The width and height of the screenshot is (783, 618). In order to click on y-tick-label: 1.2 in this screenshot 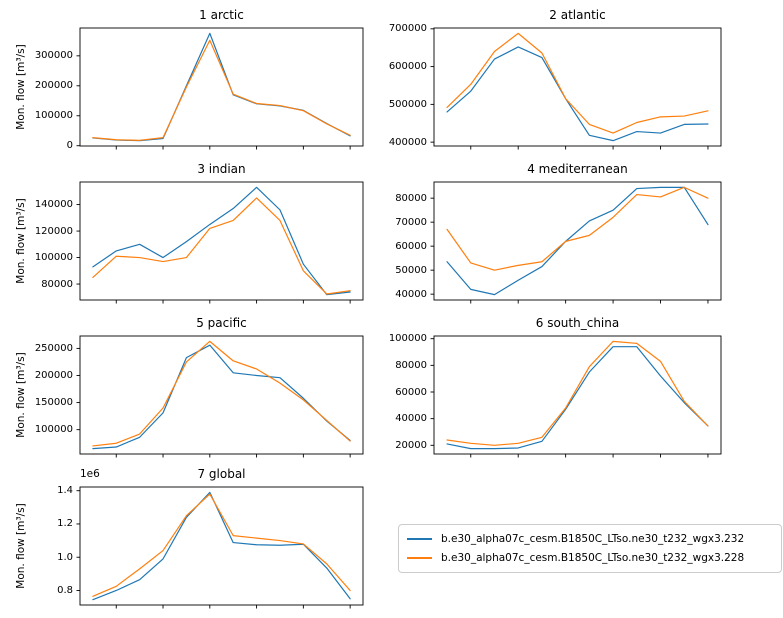, I will do `click(65, 524)`.